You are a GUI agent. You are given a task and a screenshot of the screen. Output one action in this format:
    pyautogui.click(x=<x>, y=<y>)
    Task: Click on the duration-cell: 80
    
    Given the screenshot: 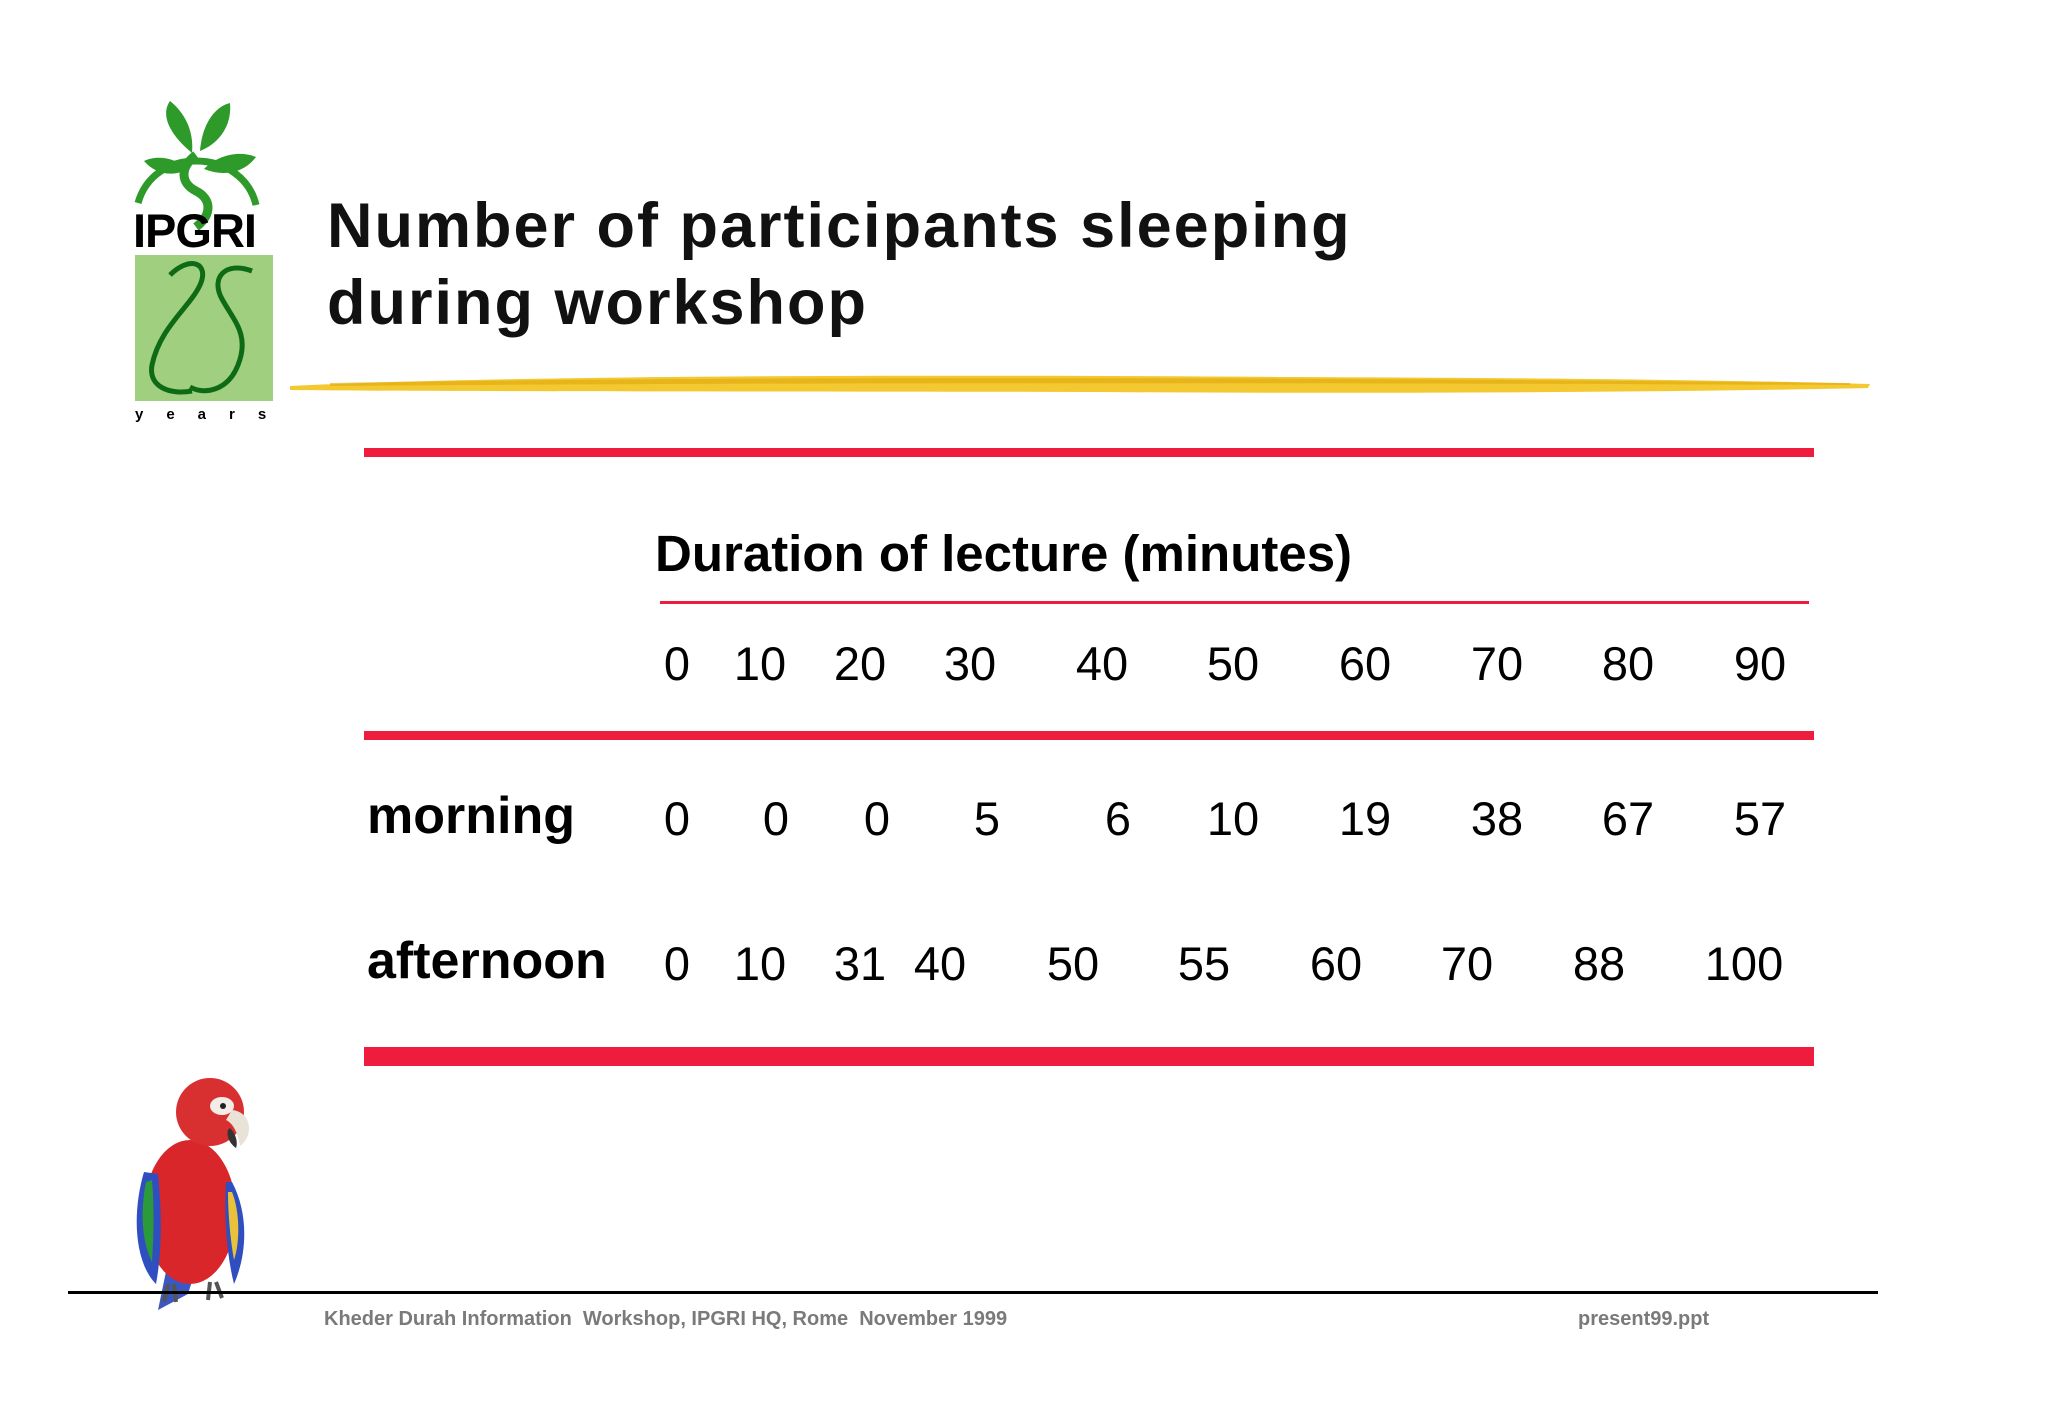 What is the action you would take?
    pyautogui.click(x=1628, y=663)
    